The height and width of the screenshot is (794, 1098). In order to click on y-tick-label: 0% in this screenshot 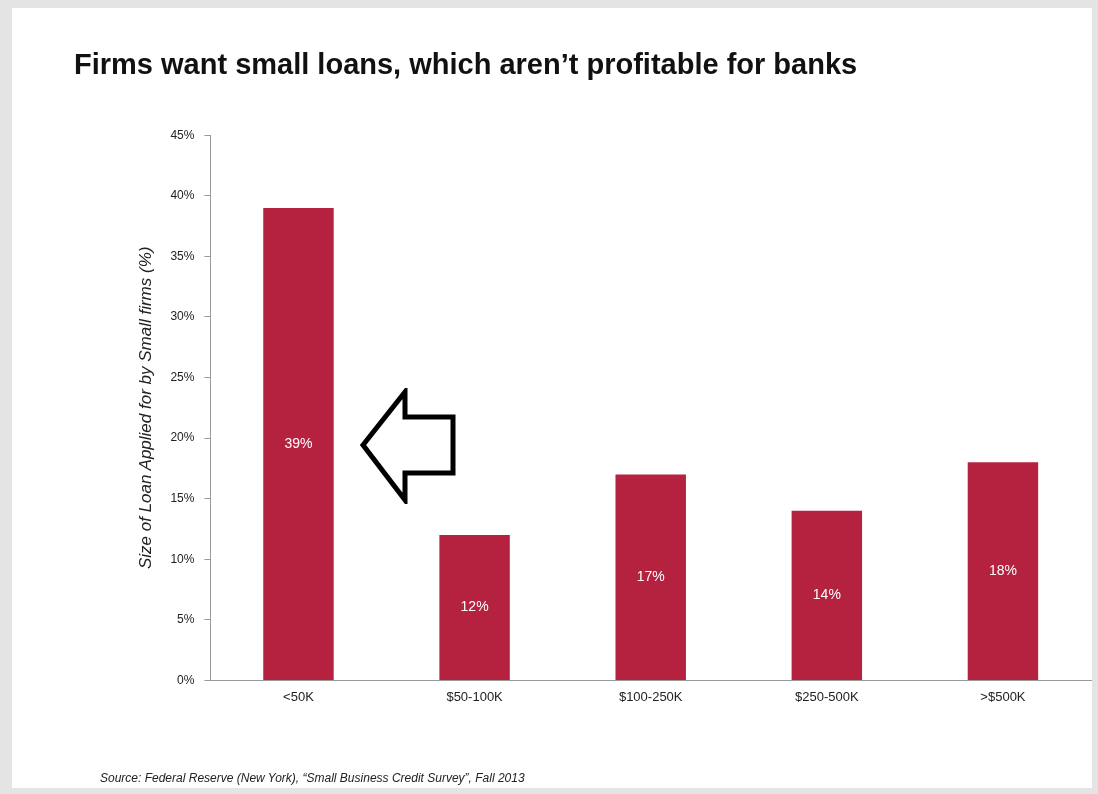, I will do `click(186, 679)`.